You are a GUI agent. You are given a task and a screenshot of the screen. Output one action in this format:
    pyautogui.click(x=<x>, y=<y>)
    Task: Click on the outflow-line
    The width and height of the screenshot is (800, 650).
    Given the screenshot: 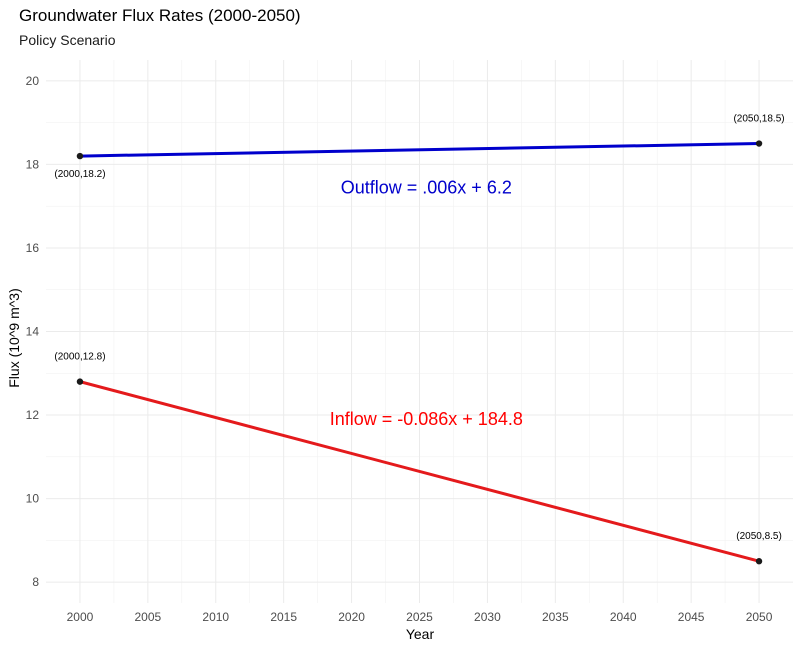 What is the action you would take?
    pyautogui.click(x=419, y=150)
    